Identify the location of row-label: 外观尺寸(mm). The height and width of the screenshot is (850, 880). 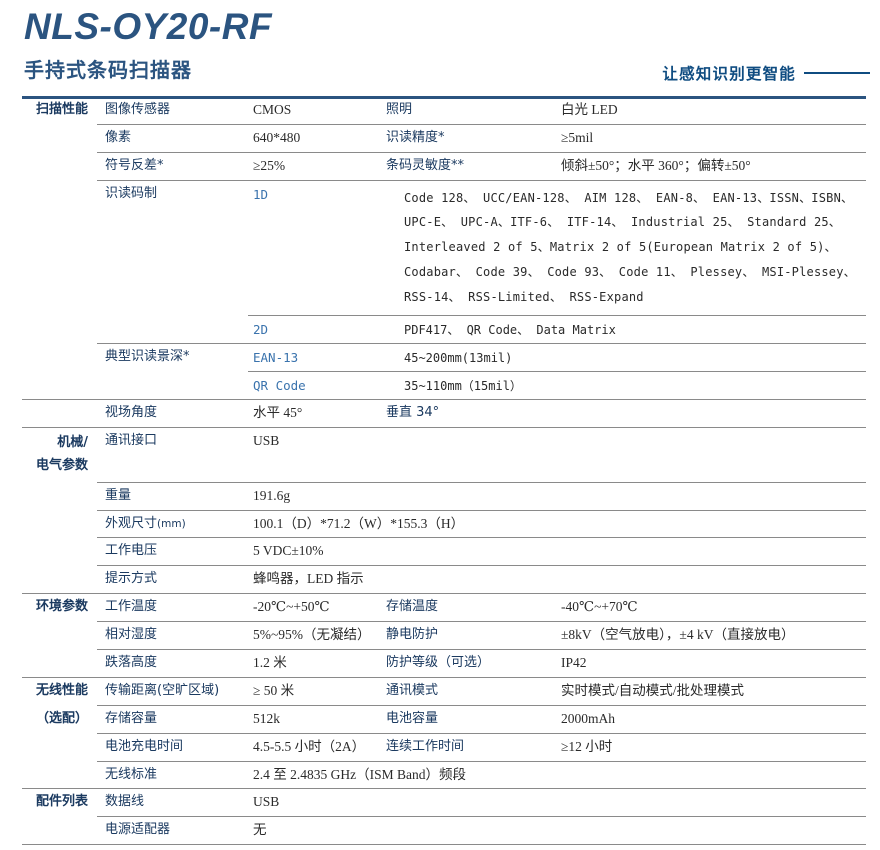
(172, 523).